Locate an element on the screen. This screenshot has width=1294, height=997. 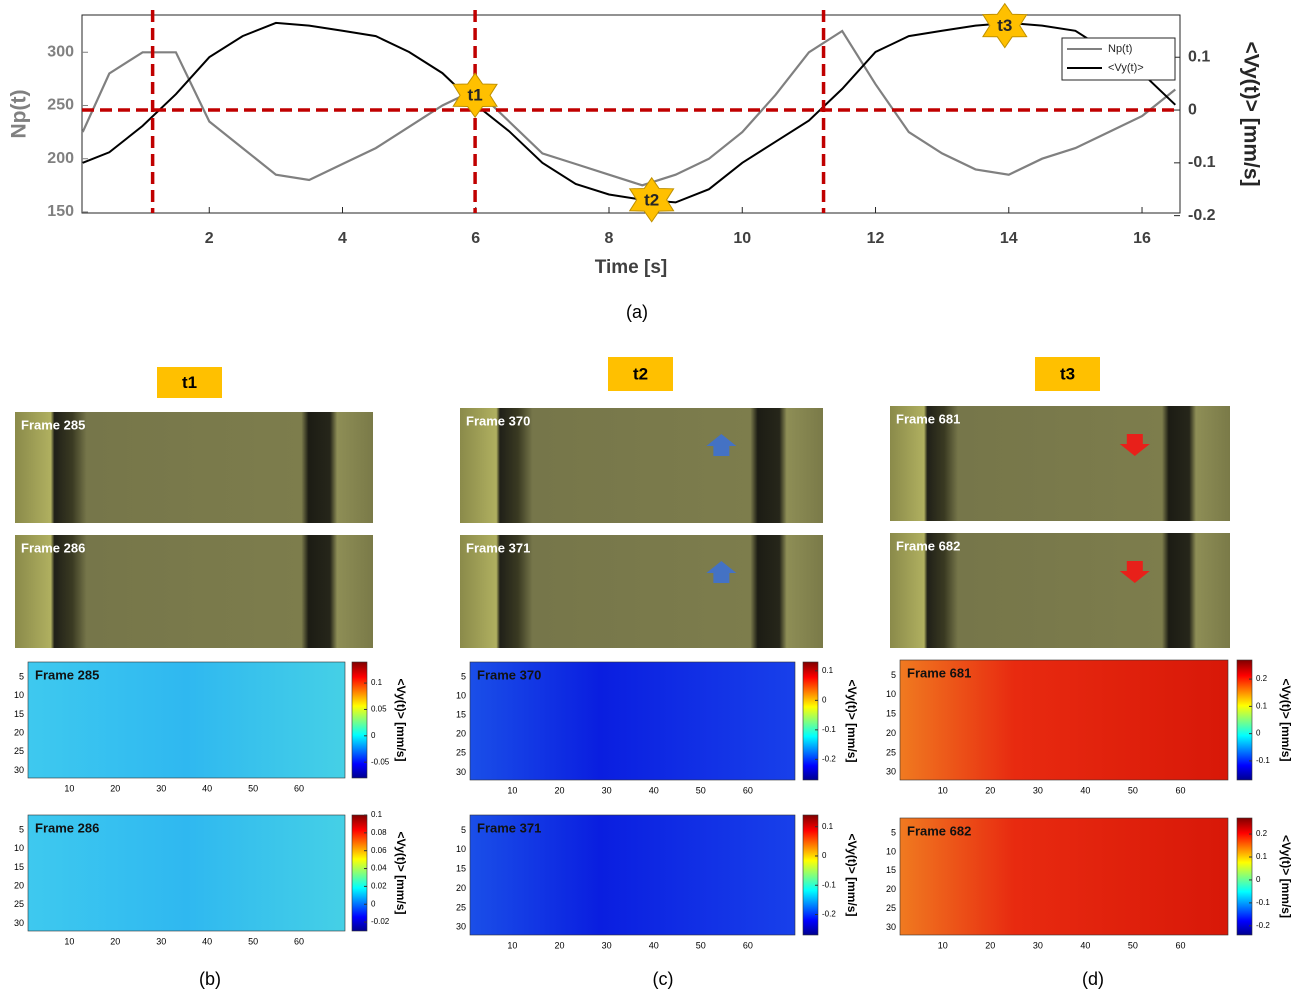
y2-axis-label: <Vy(t)> [mm/s] is located at coordinates (1250, 113).